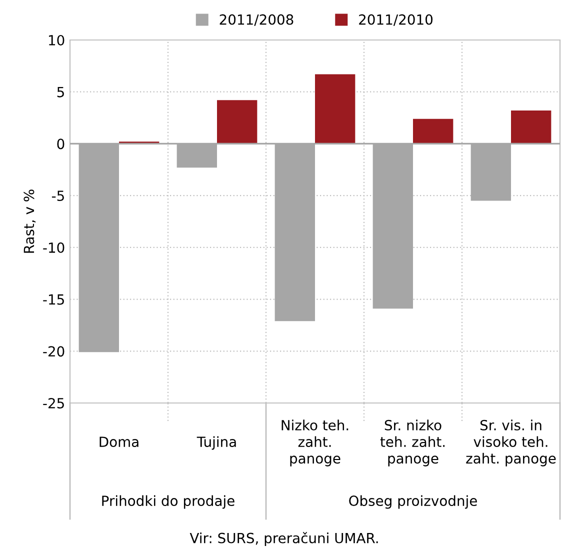 Image resolution: width=569 pixels, height=551 pixels. What do you see at coordinates (56, 40) in the screenshot?
I see `y-tick-label: 10` at bounding box center [56, 40].